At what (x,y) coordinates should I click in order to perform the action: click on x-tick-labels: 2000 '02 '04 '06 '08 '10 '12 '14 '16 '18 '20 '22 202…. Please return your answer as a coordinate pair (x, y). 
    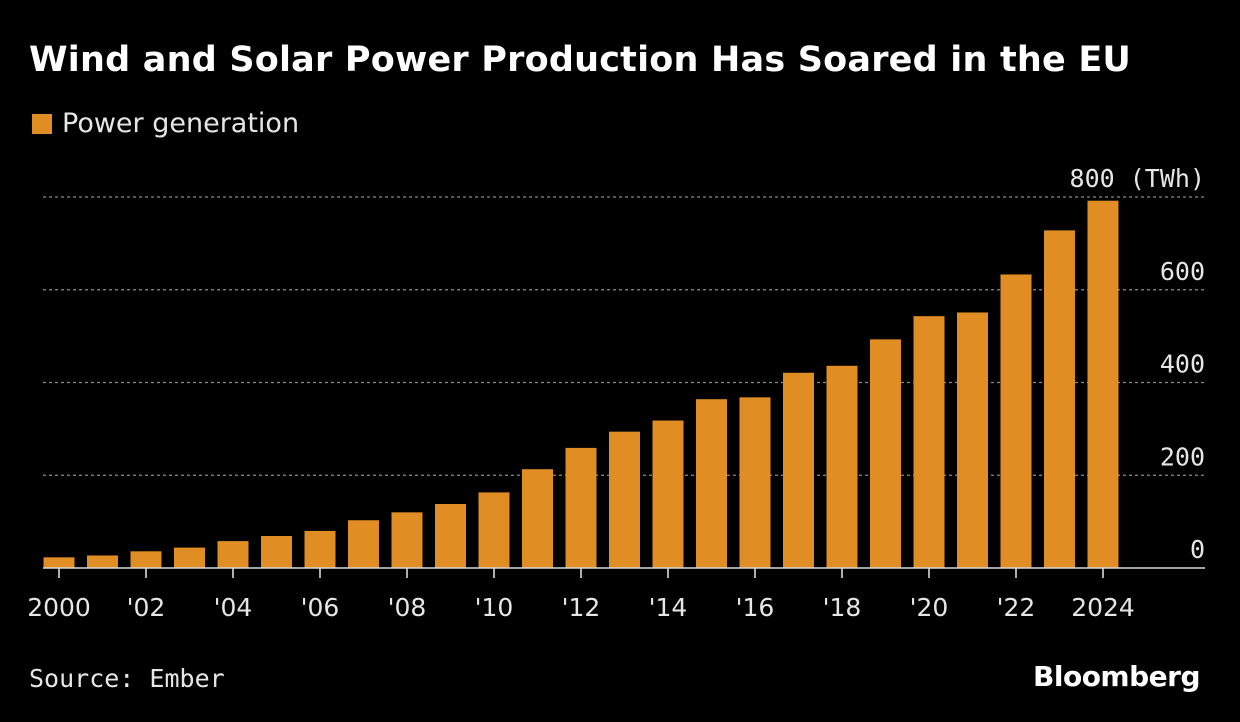
    Looking at the image, I should click on (581, 607).